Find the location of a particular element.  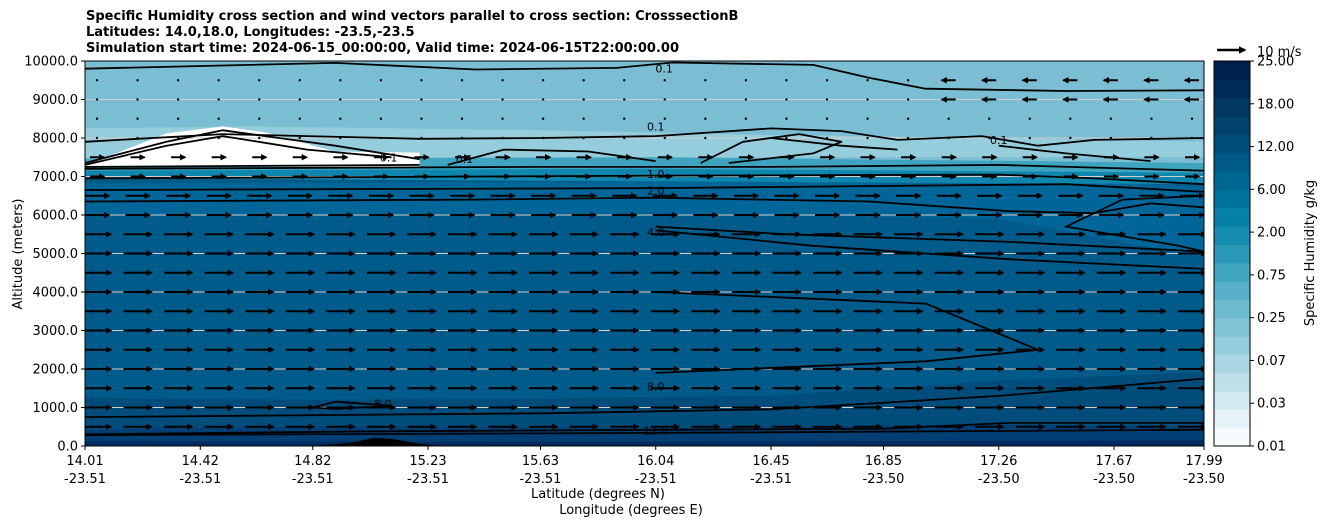

y-axis-label: Altitude (meters) is located at coordinates (18, 254).